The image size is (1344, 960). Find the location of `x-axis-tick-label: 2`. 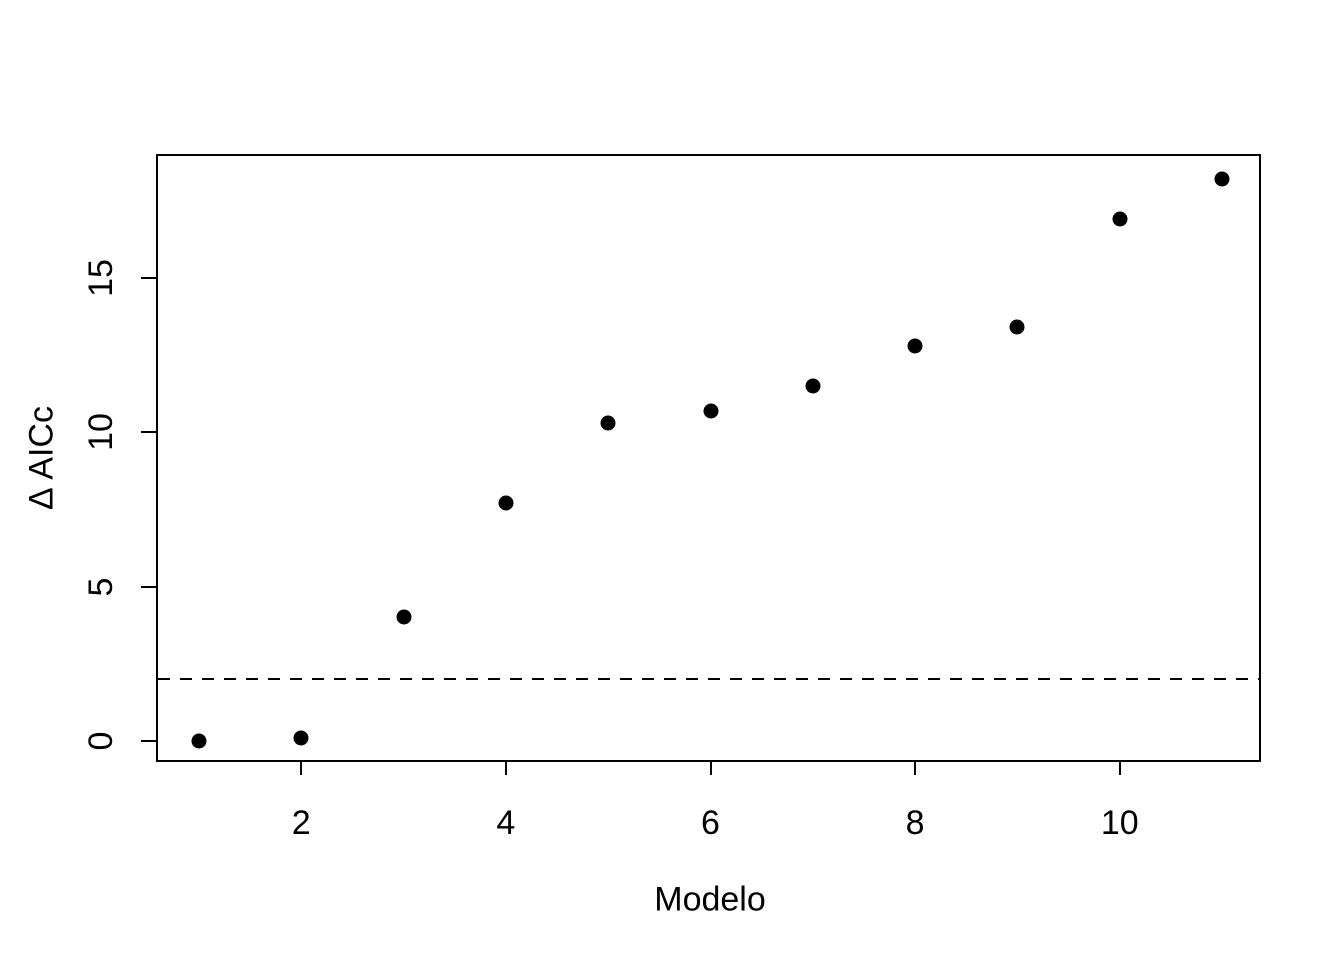

x-axis-tick-label: 2 is located at coordinates (301, 823).